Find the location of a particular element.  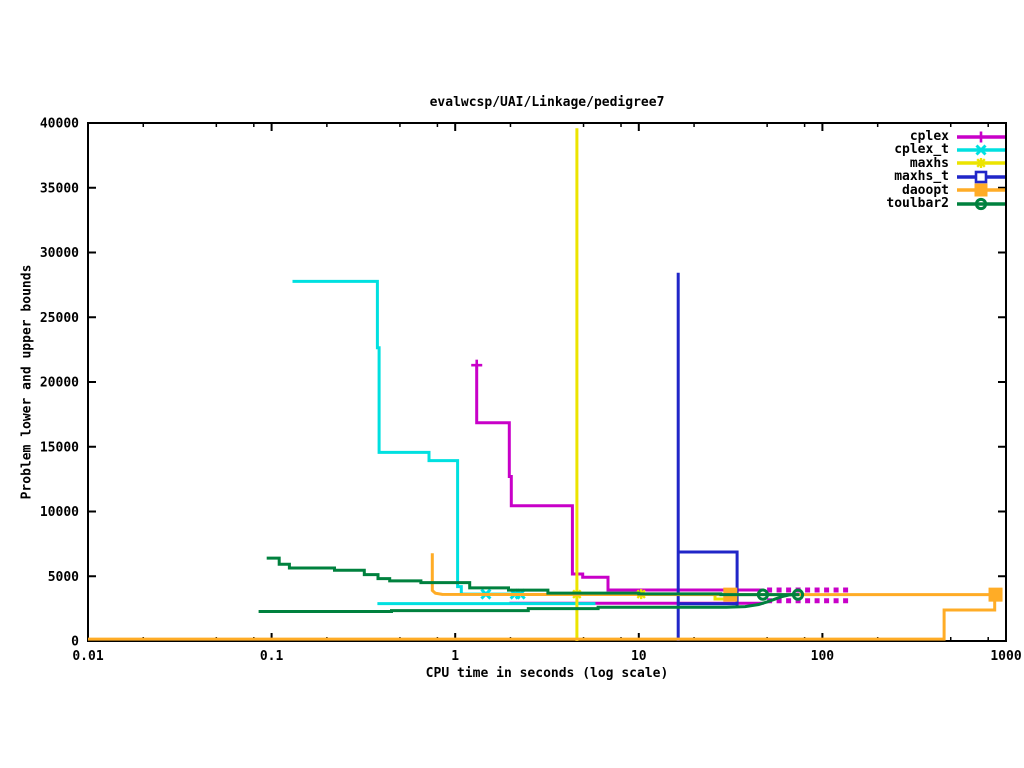

osquare-marker is located at coordinates (981, 176).